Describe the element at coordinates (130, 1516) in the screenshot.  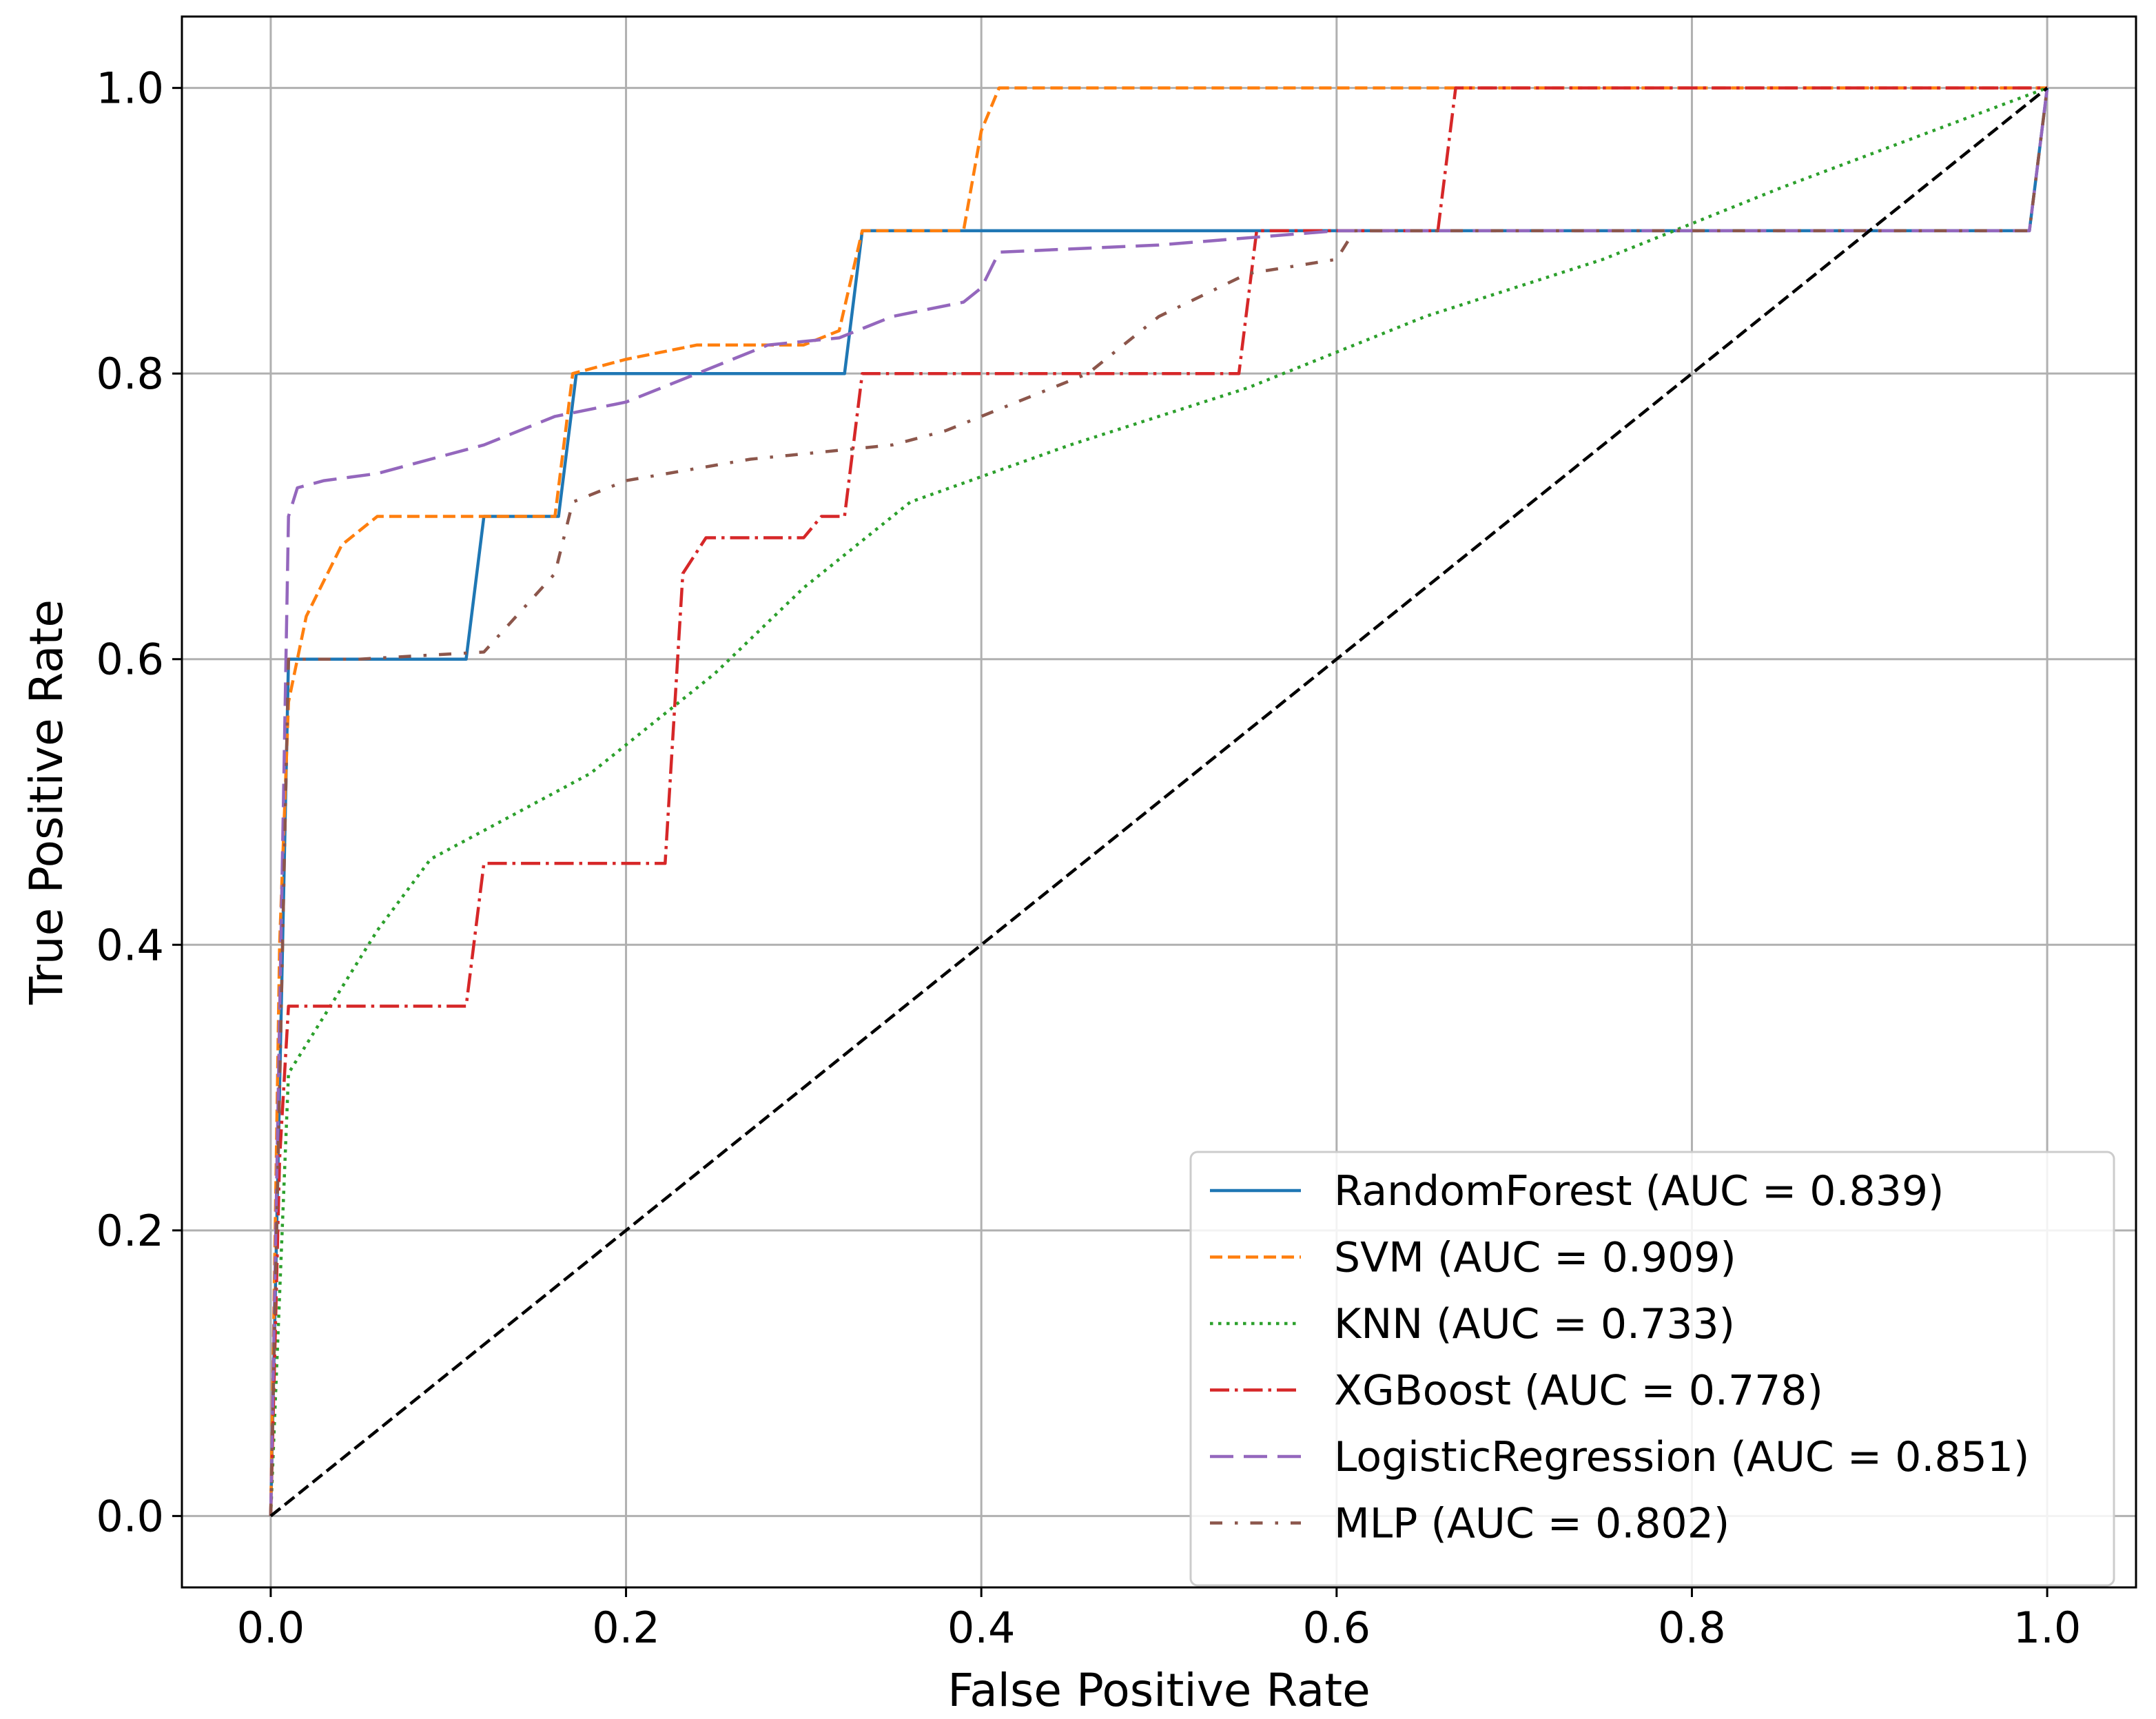
I see `y-tick-label: 0.0` at that location.